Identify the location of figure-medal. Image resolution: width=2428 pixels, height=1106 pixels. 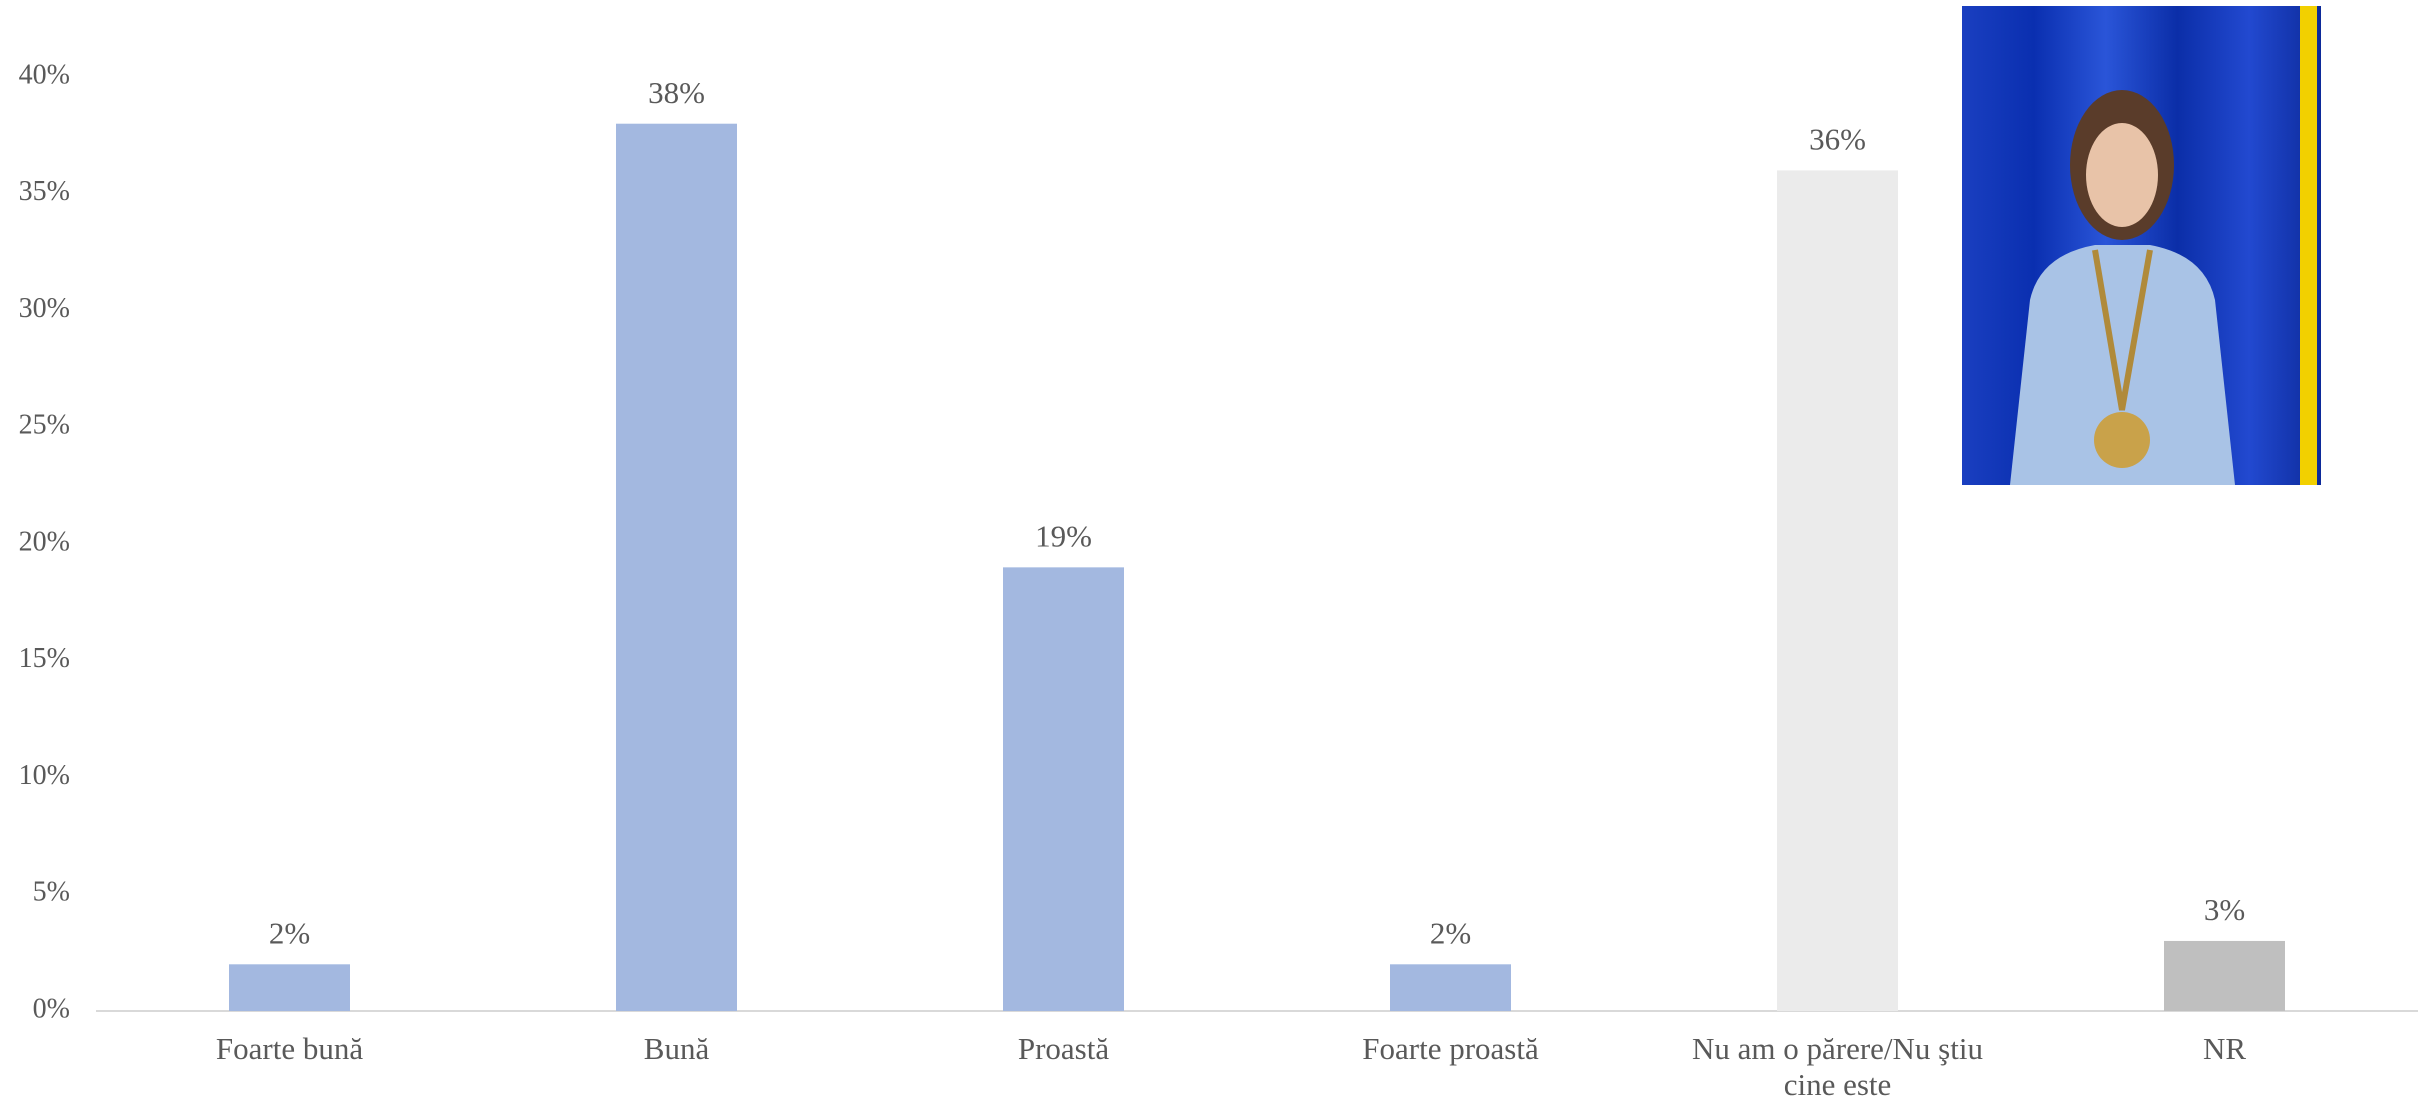
(2122, 440).